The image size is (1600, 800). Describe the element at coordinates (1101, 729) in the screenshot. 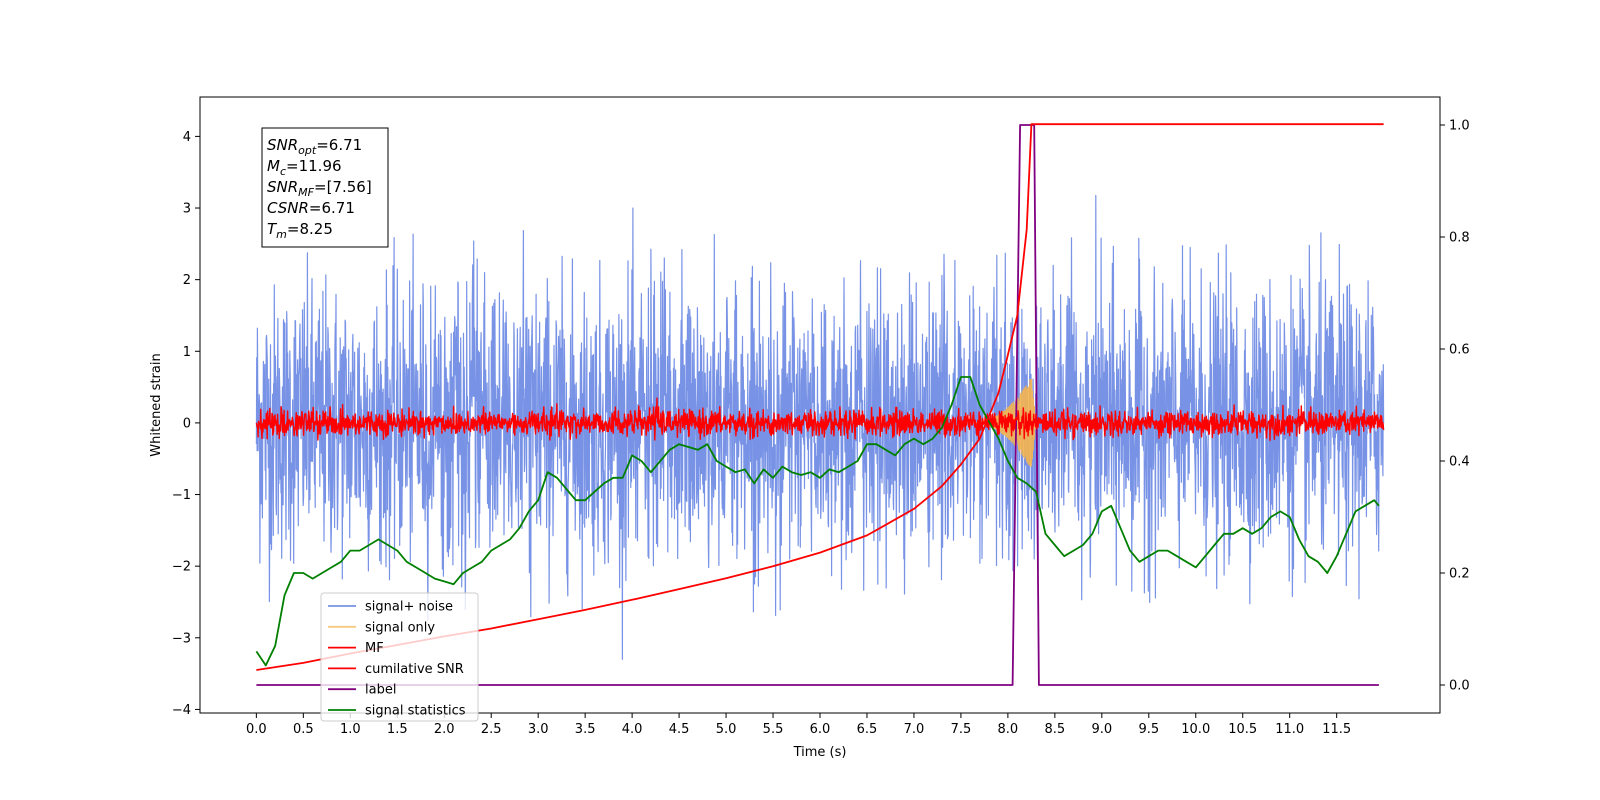

I see `x-tick-label: 9.0` at that location.